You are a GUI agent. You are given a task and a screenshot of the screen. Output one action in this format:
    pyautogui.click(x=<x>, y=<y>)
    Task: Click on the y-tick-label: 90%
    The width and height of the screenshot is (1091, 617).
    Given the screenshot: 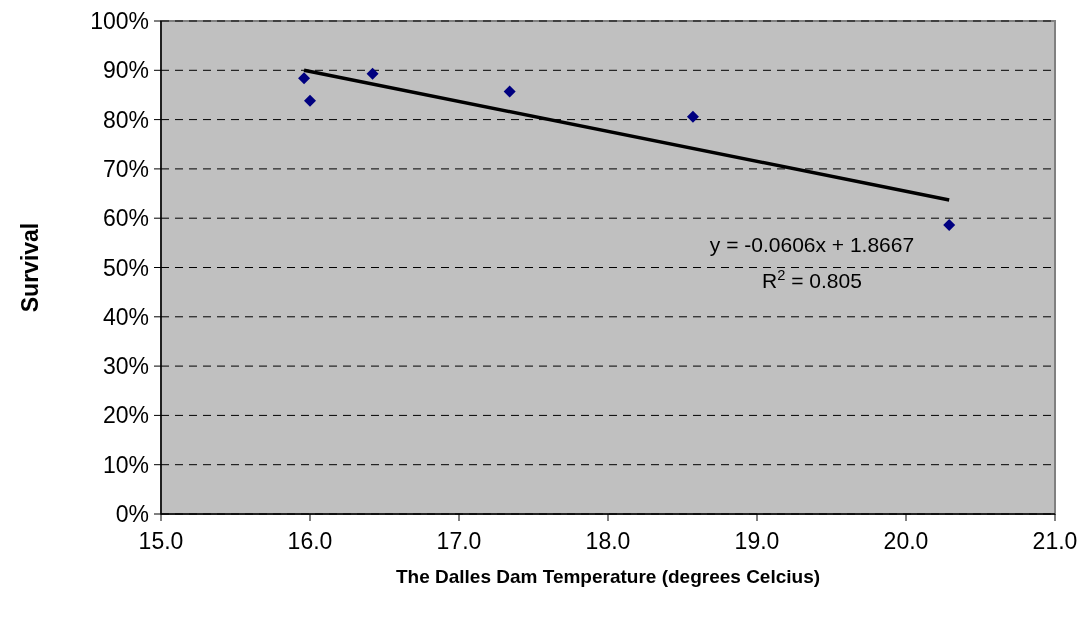 What is the action you would take?
    pyautogui.click(x=125, y=70)
    